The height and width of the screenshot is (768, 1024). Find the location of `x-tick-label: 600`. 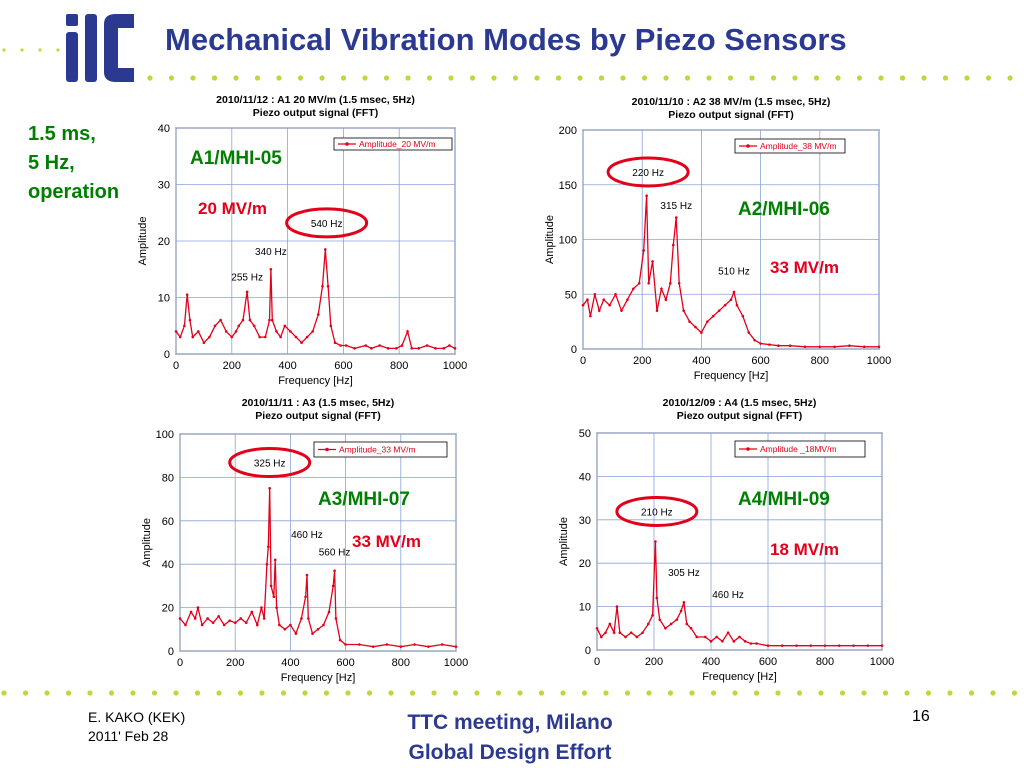

x-tick-label: 600 is located at coordinates (768, 662).